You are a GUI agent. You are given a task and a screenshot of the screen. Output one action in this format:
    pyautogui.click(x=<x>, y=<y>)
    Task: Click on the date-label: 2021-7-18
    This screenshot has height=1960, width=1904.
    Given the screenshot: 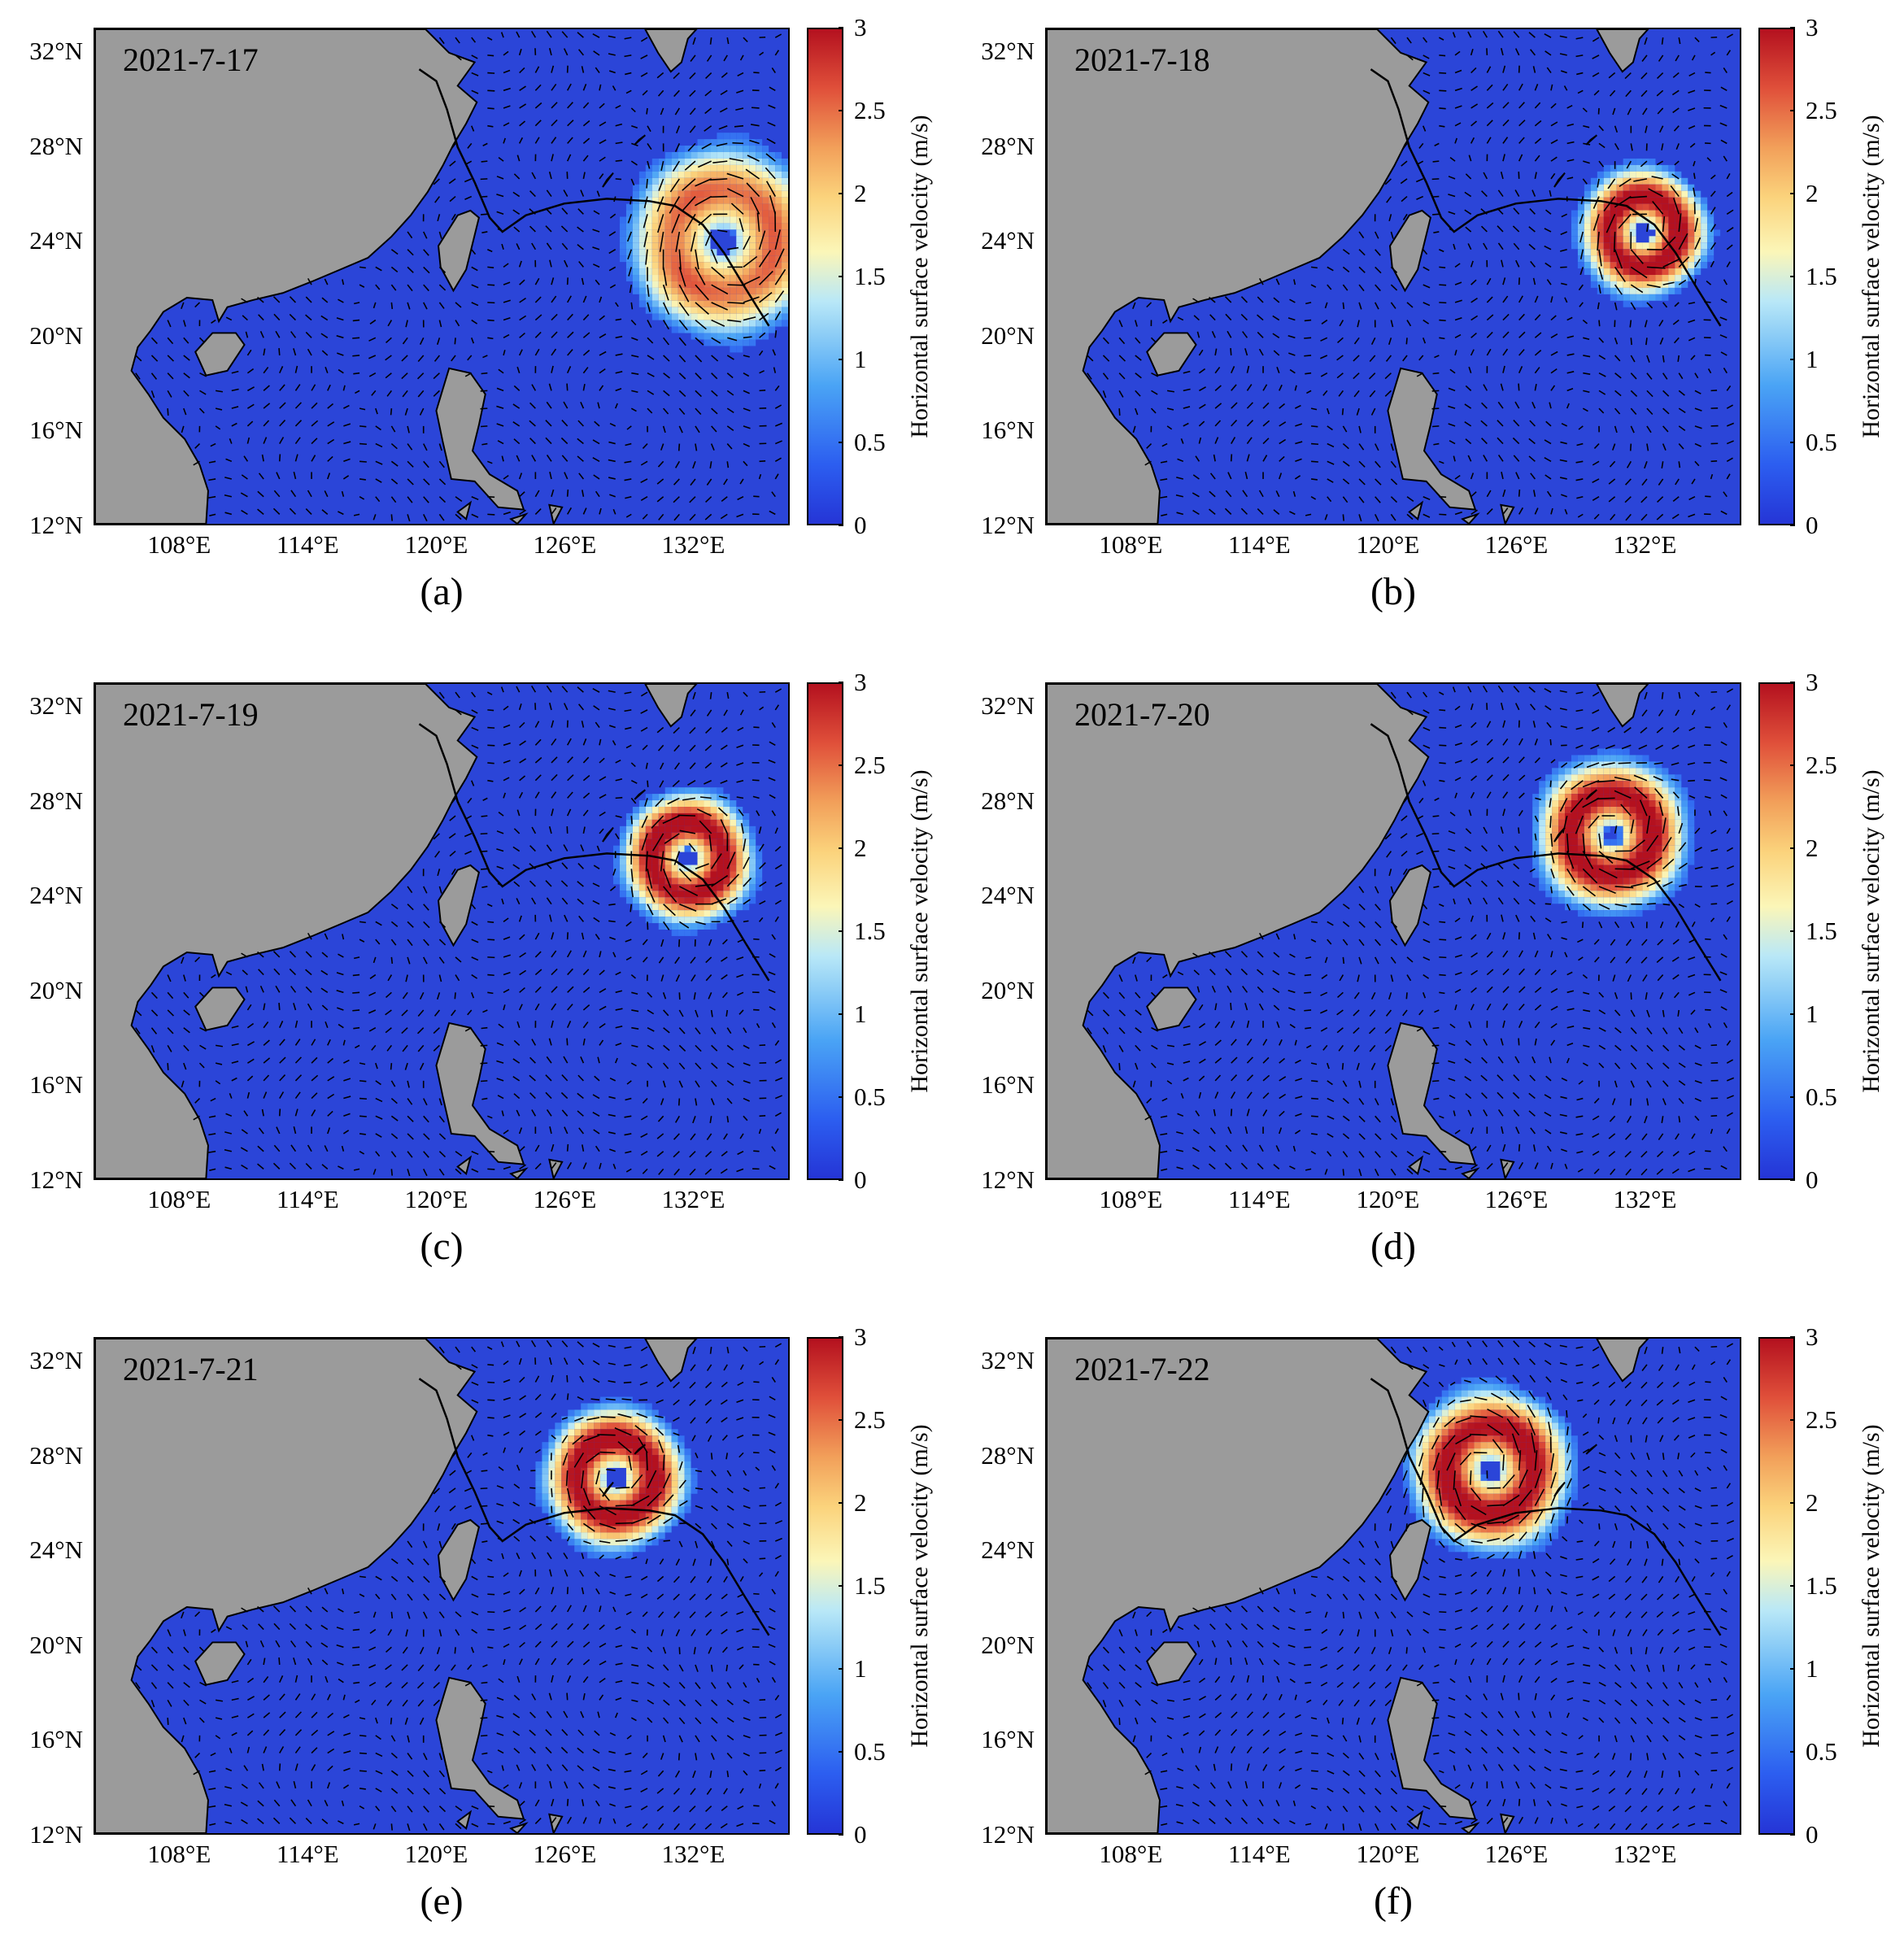 What is the action you would take?
    pyautogui.click(x=1142, y=60)
    